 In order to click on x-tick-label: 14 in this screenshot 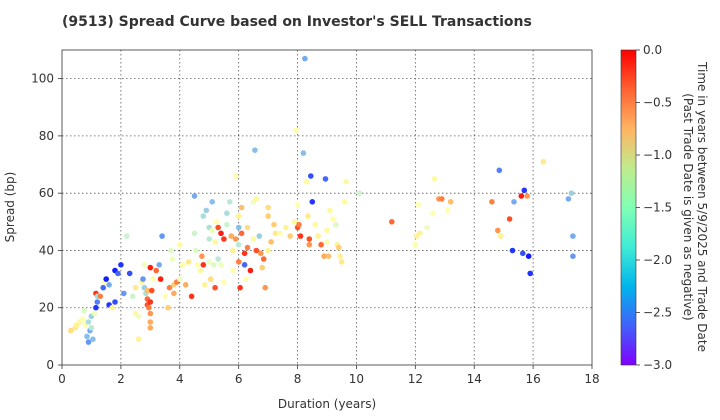, I will do `click(474, 379)`.